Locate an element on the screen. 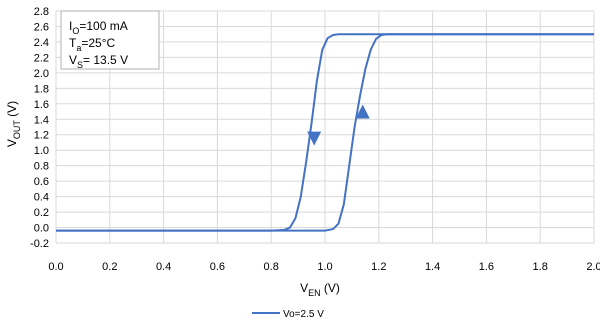  y-tick-label: 0.8 is located at coordinates (41, 167).